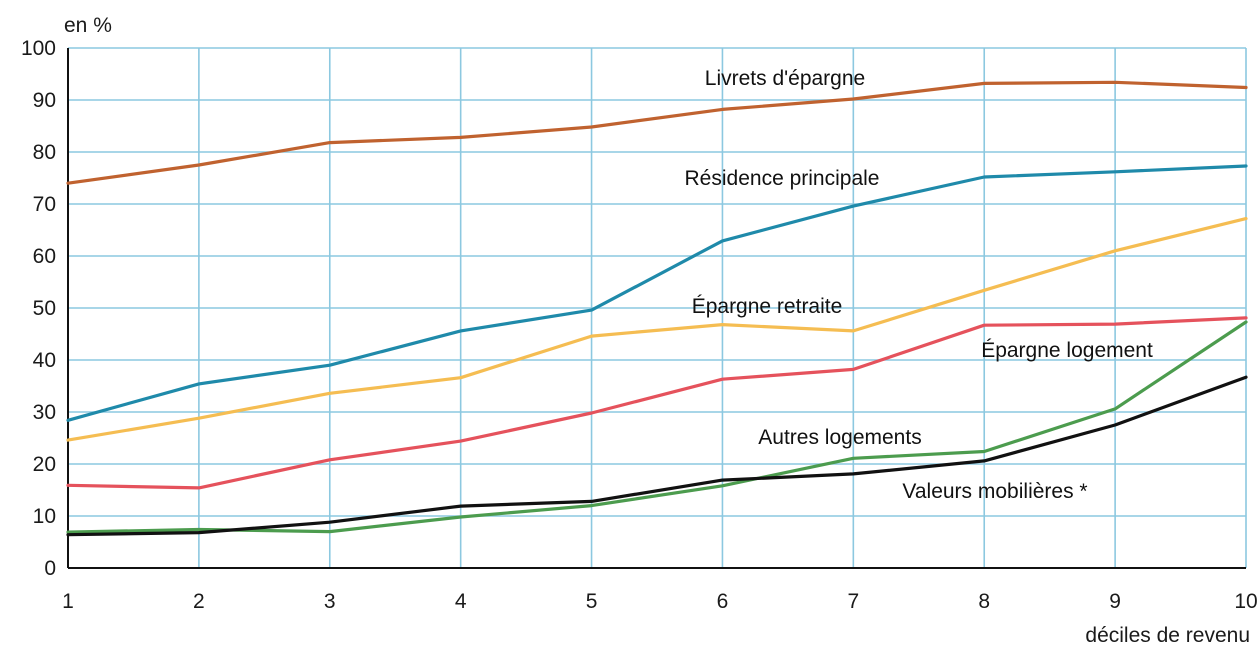 Image resolution: width=1258 pixels, height=648 pixels. I want to click on x-tick-label-2: 2, so click(199, 601).